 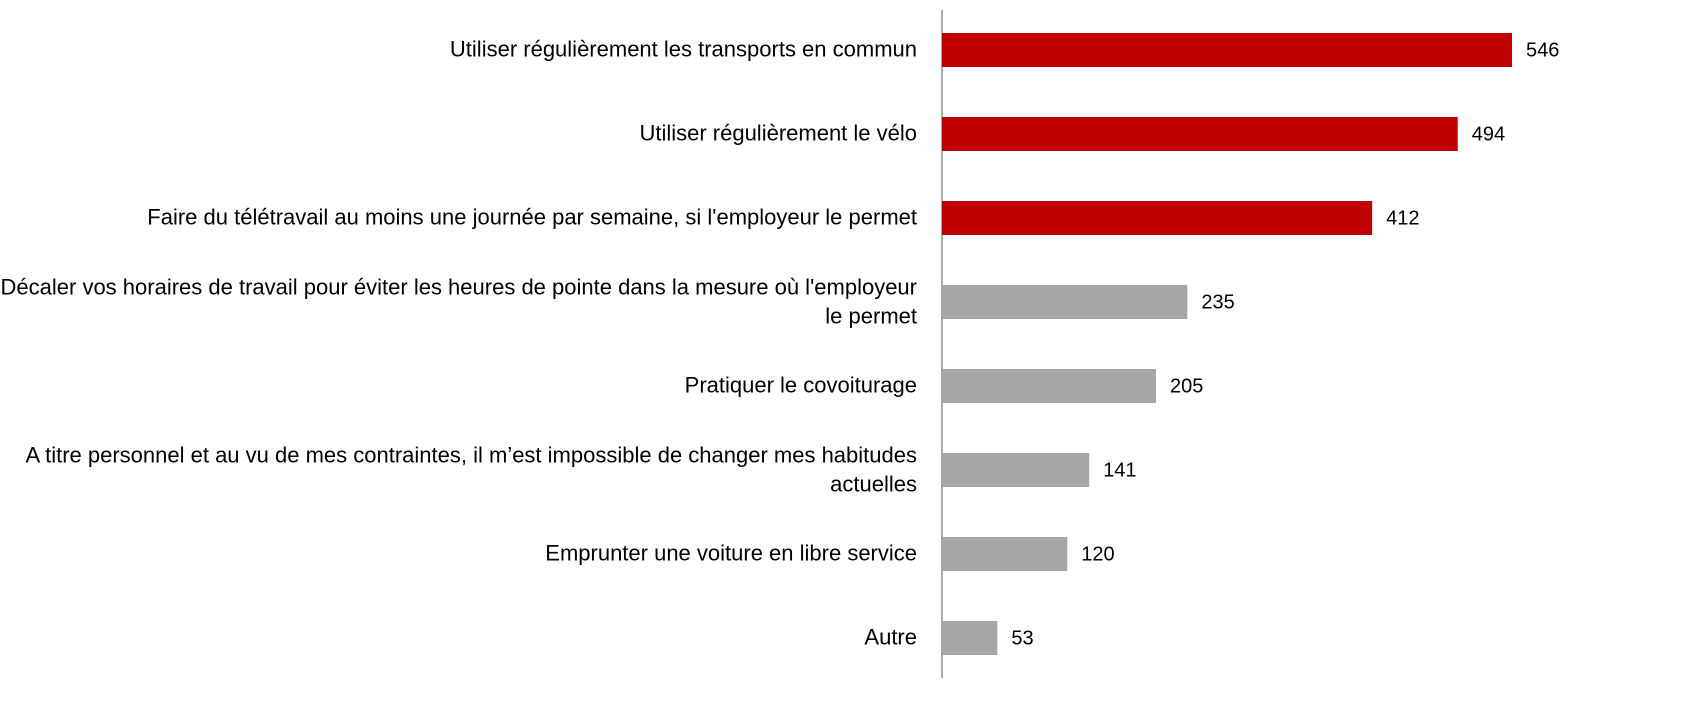 I want to click on value-label: 141, so click(x=1119, y=470).